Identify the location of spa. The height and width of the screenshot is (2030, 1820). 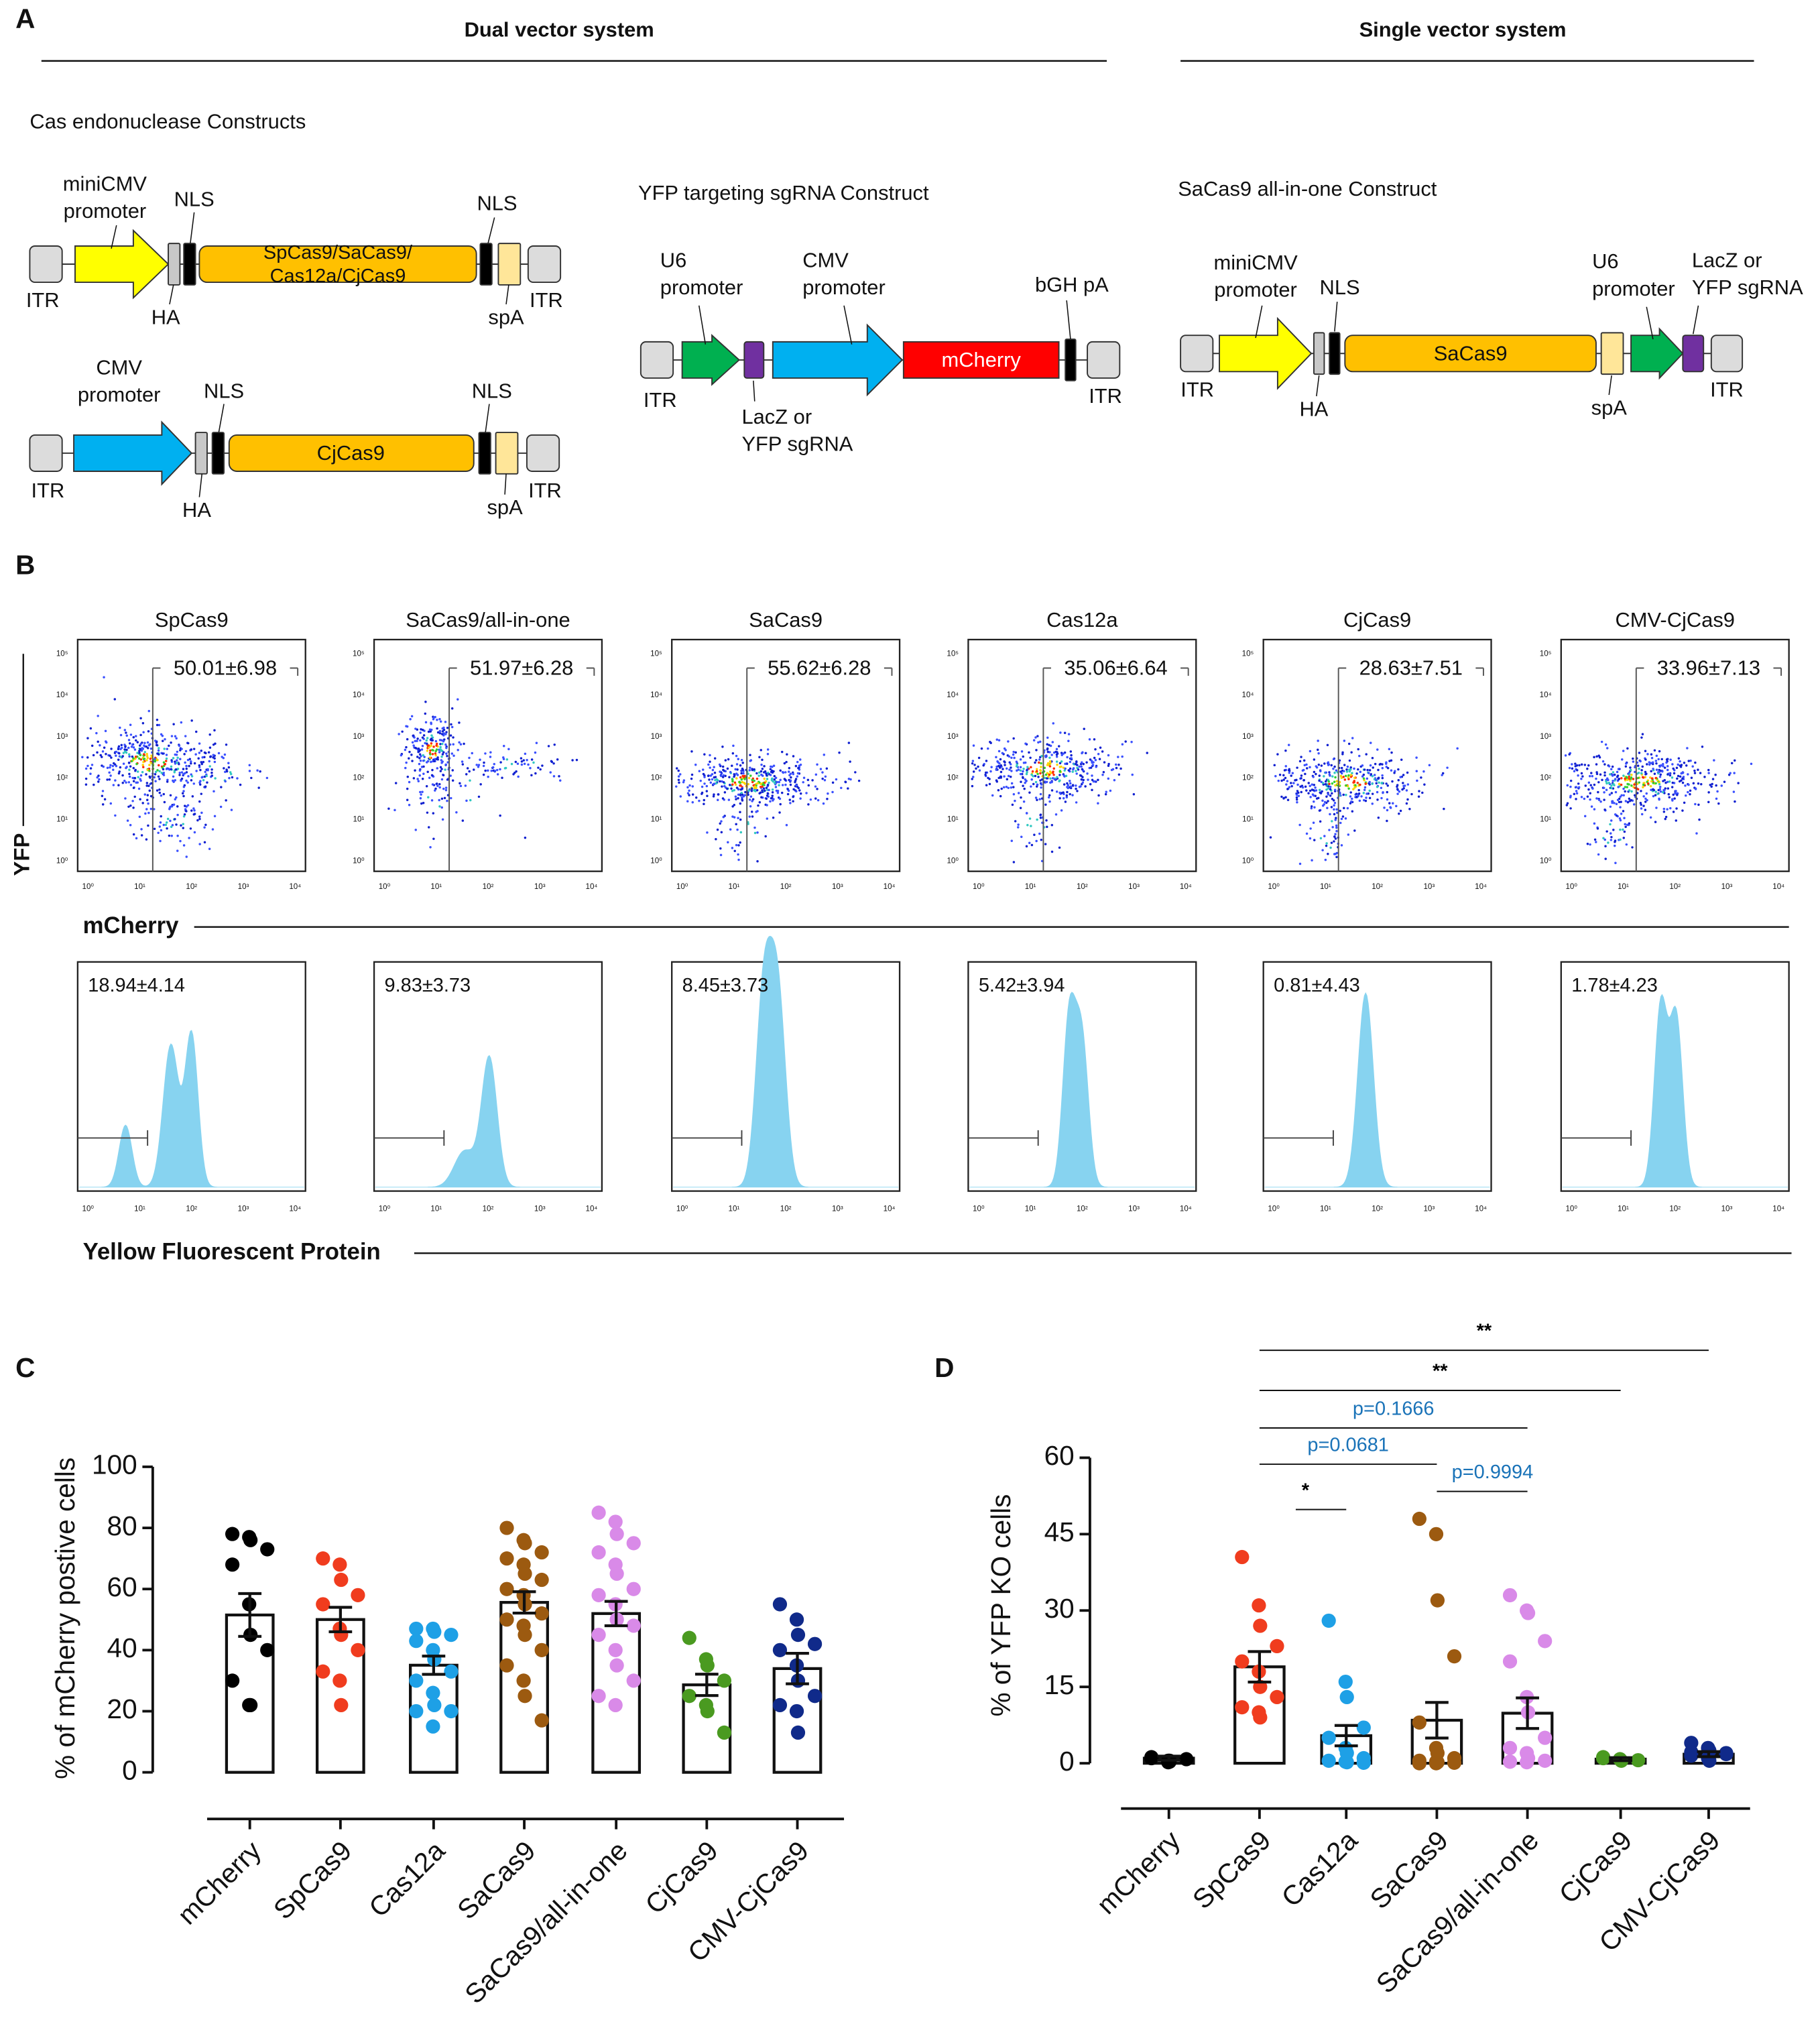
(507, 453).